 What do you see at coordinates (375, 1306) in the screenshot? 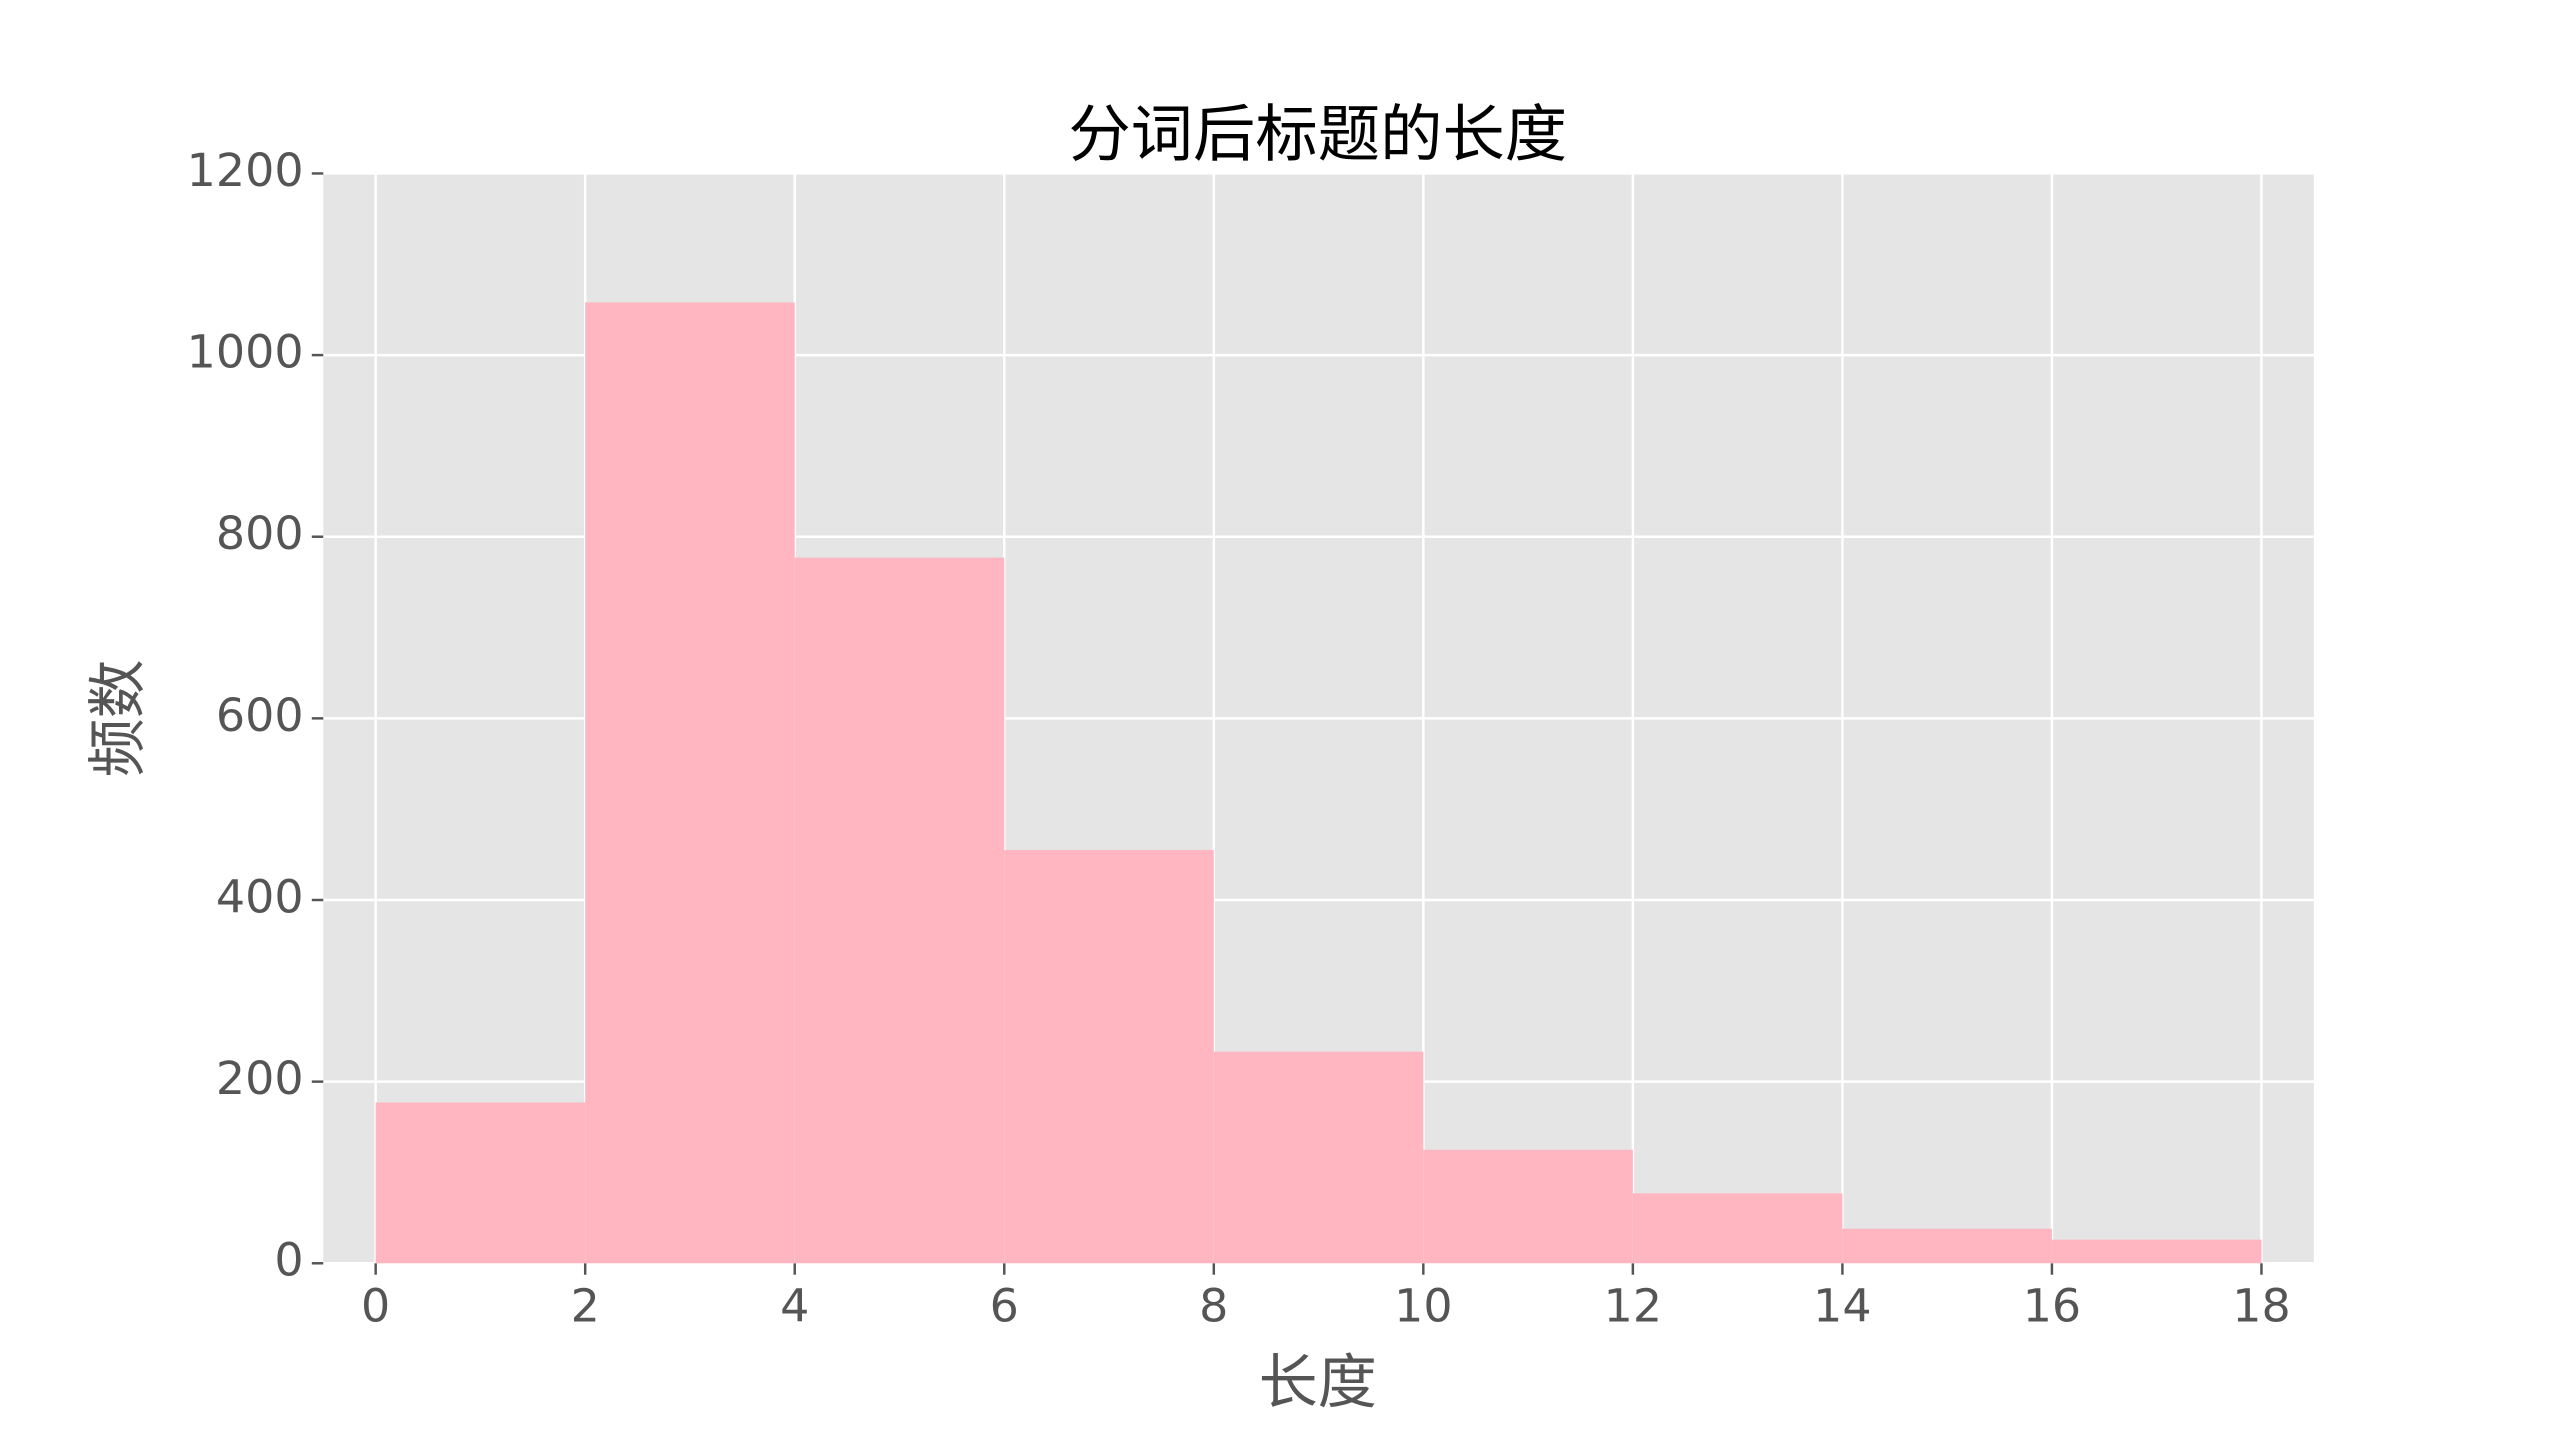
I see `x-tick-label: 0` at bounding box center [375, 1306].